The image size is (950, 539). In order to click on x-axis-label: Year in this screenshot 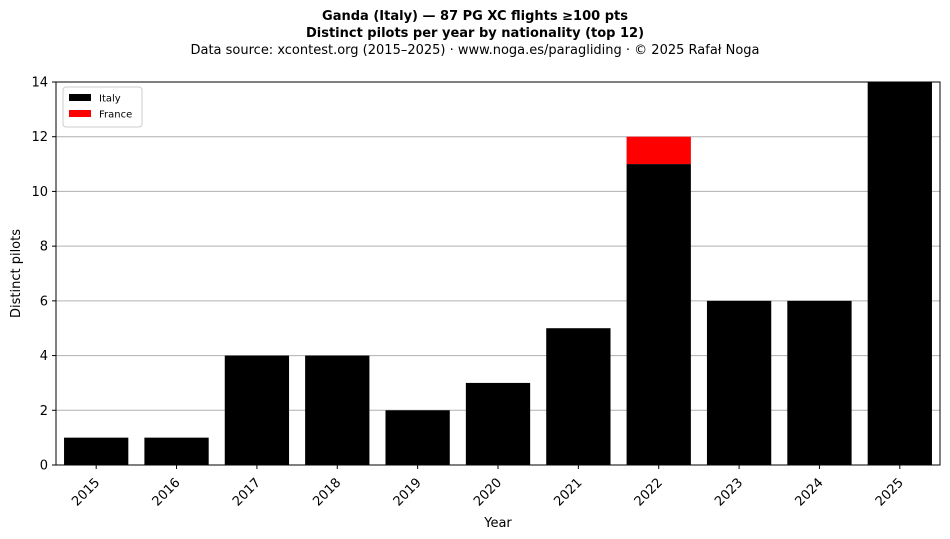, I will do `click(497, 523)`.